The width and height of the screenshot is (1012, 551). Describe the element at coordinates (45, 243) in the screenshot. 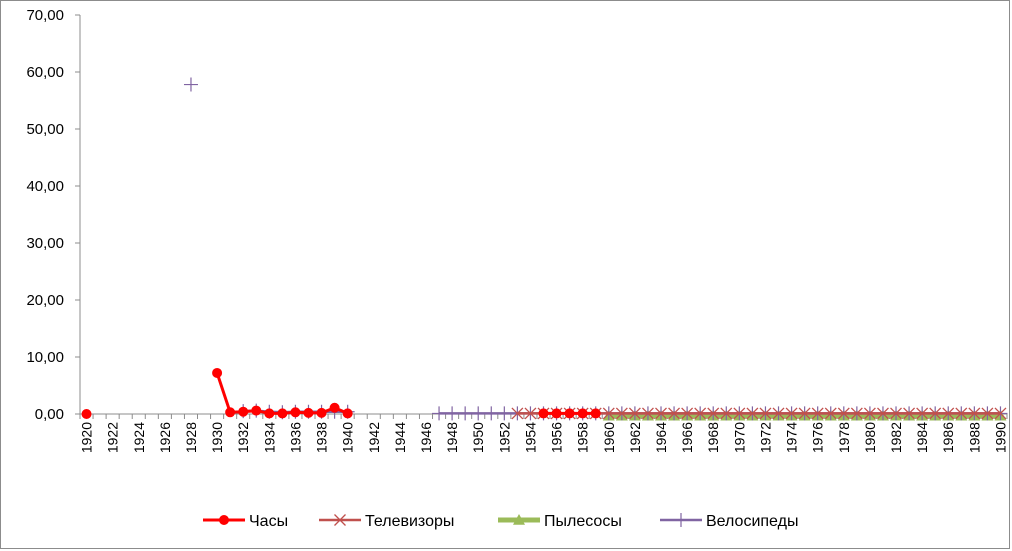

I see `y-tick-label: 30,00` at that location.